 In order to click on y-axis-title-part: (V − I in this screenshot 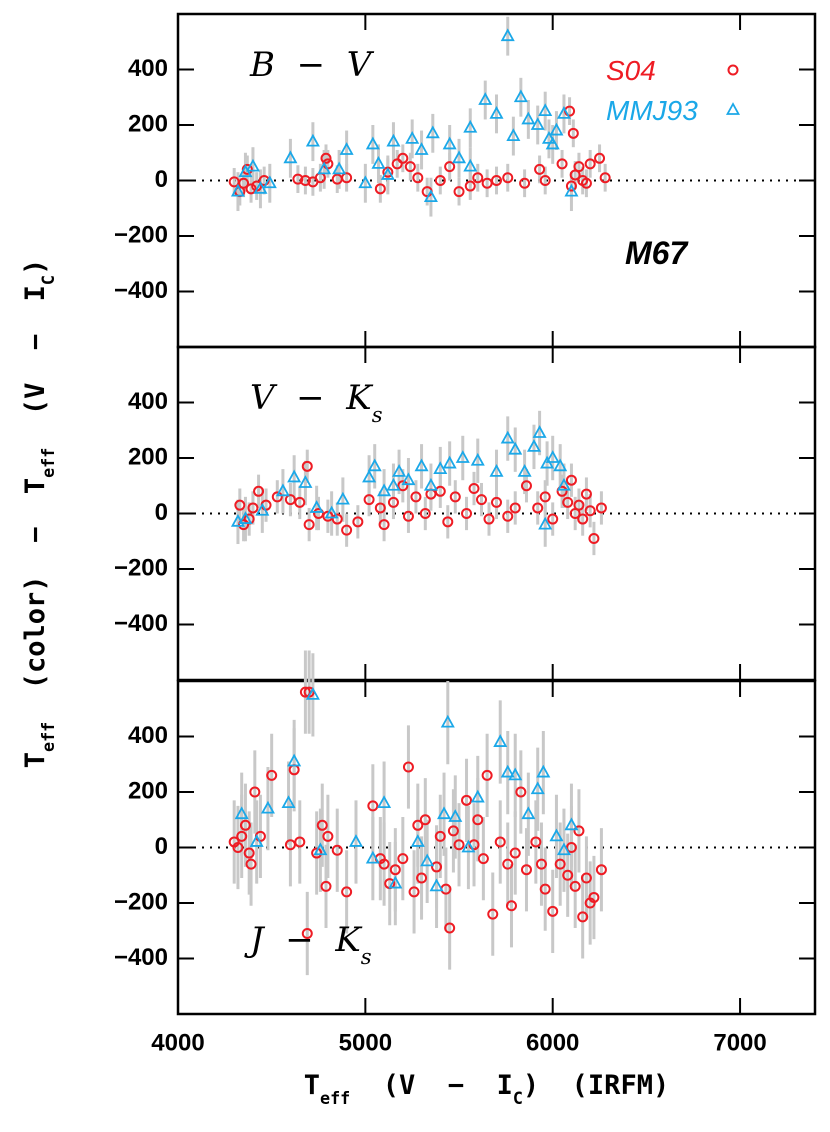, I will do `click(35, 366)`.